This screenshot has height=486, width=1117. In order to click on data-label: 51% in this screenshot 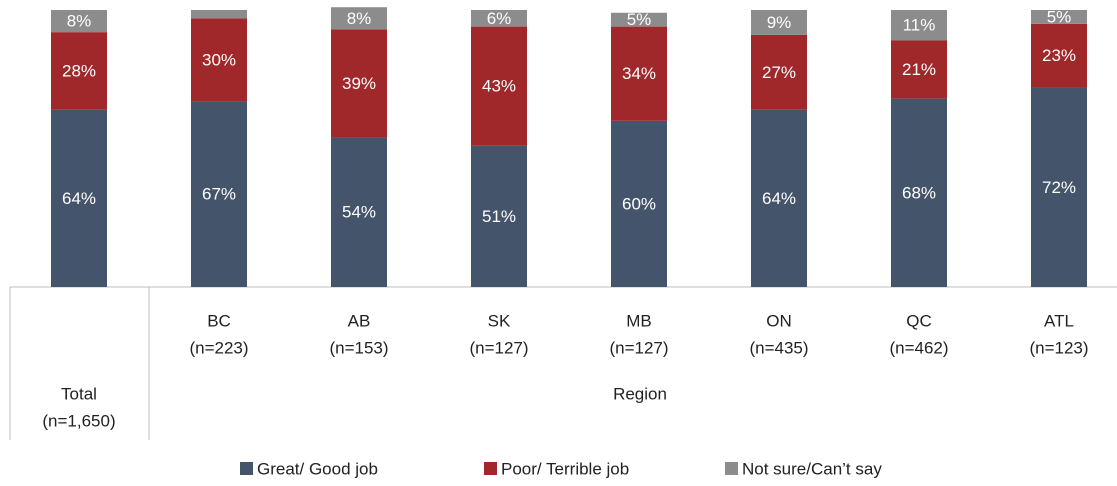, I will do `click(499, 216)`.